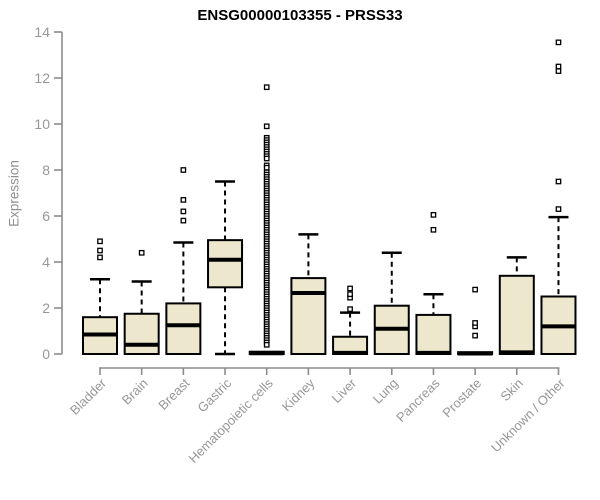 Image resolution: width=600 pixels, height=500 pixels. Describe the element at coordinates (42, 32) in the screenshot. I see `y-tick-label: 14` at that location.